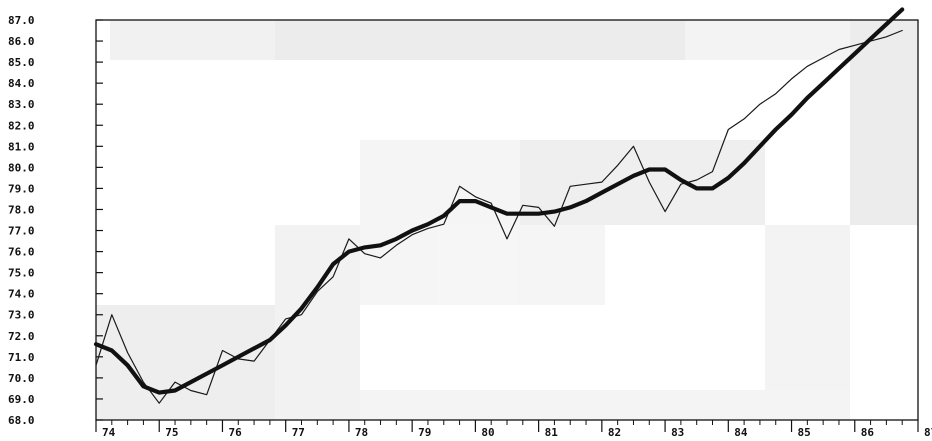 This screenshot has width=932, height=441. I want to click on y-tick-label: 71.0, so click(21, 357).